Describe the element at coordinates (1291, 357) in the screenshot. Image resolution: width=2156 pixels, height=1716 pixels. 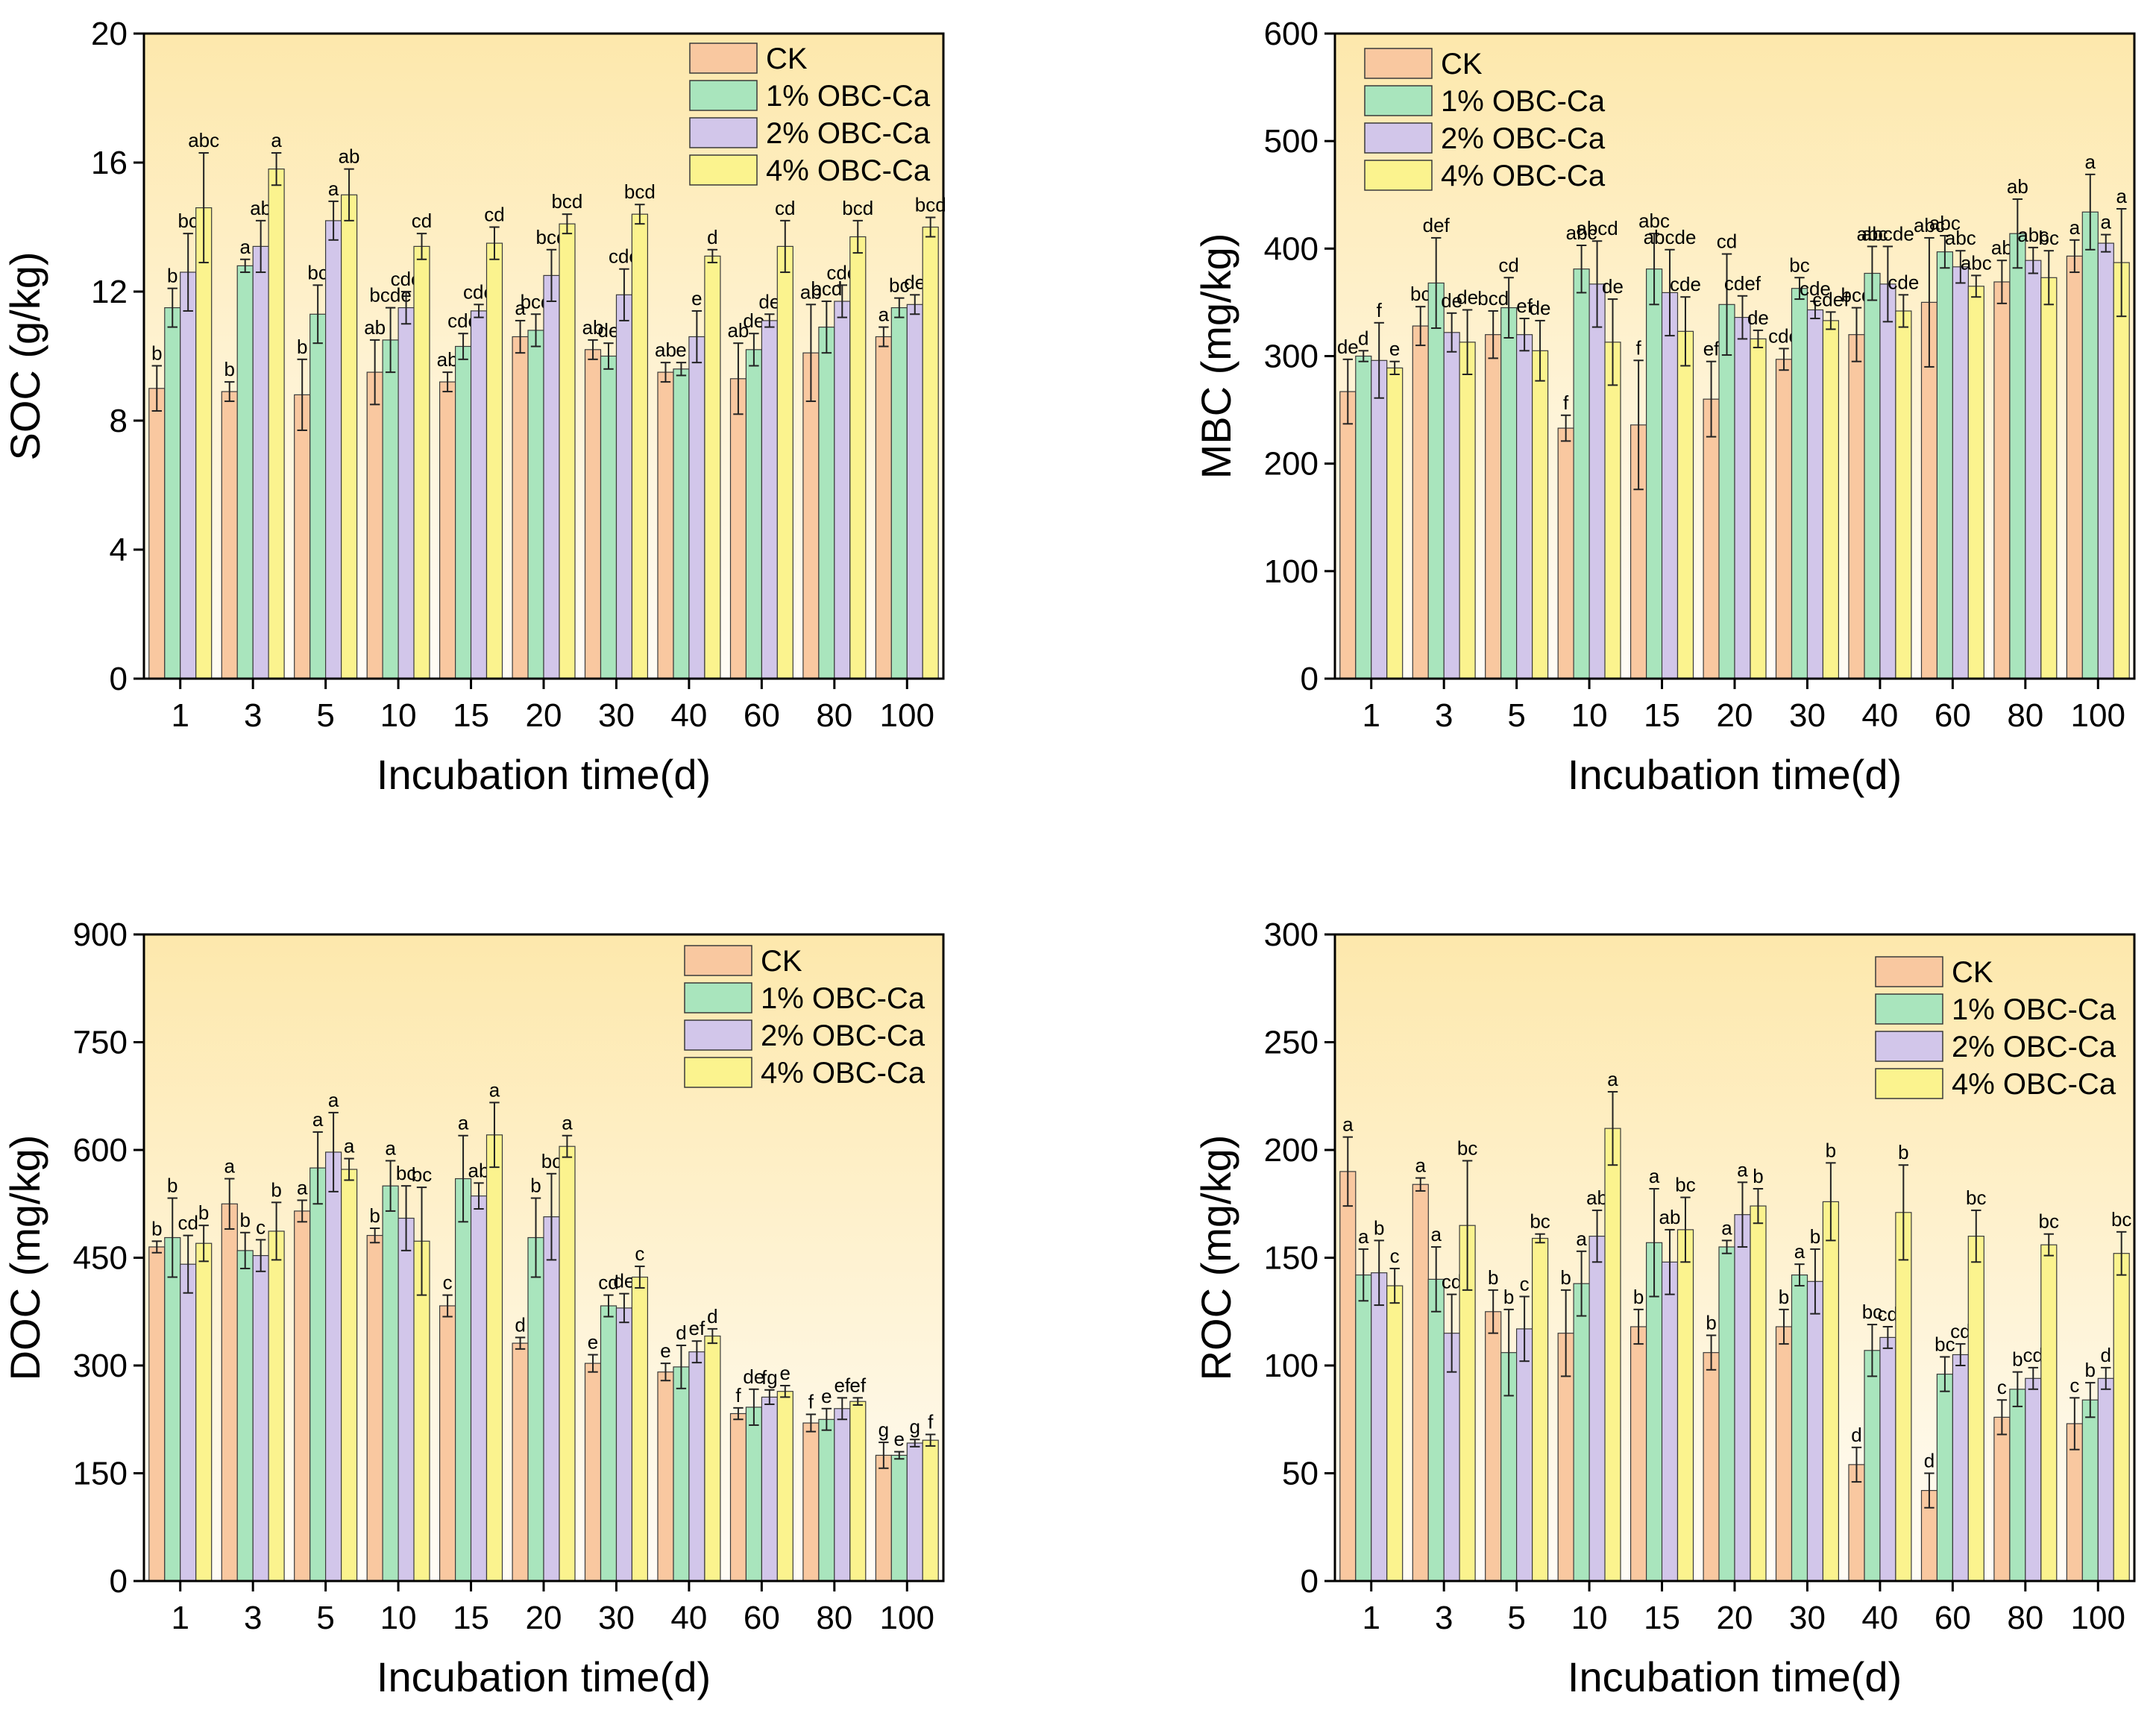
I see `y-tick-label: 300` at that location.